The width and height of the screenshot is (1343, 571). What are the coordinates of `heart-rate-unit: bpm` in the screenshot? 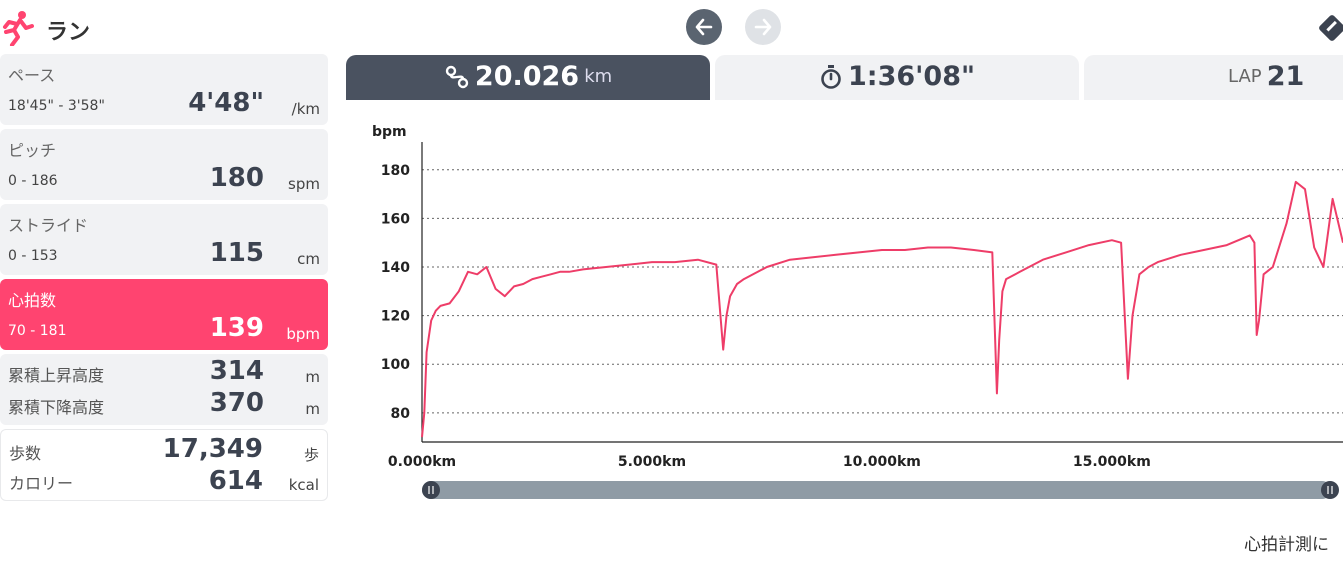 It's located at (303, 334).